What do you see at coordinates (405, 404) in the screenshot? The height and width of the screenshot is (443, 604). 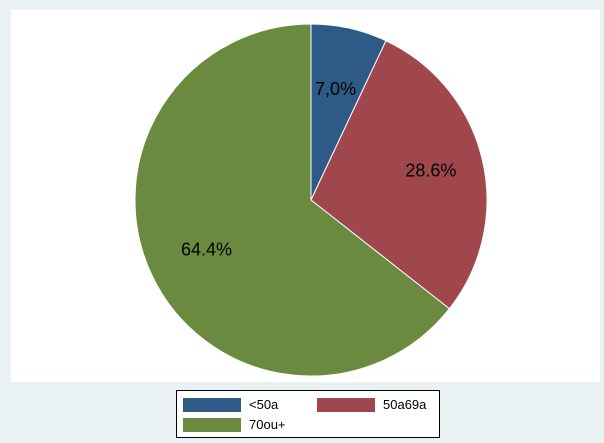 I see `legend-label-50a69a: 50a69a` at bounding box center [405, 404].